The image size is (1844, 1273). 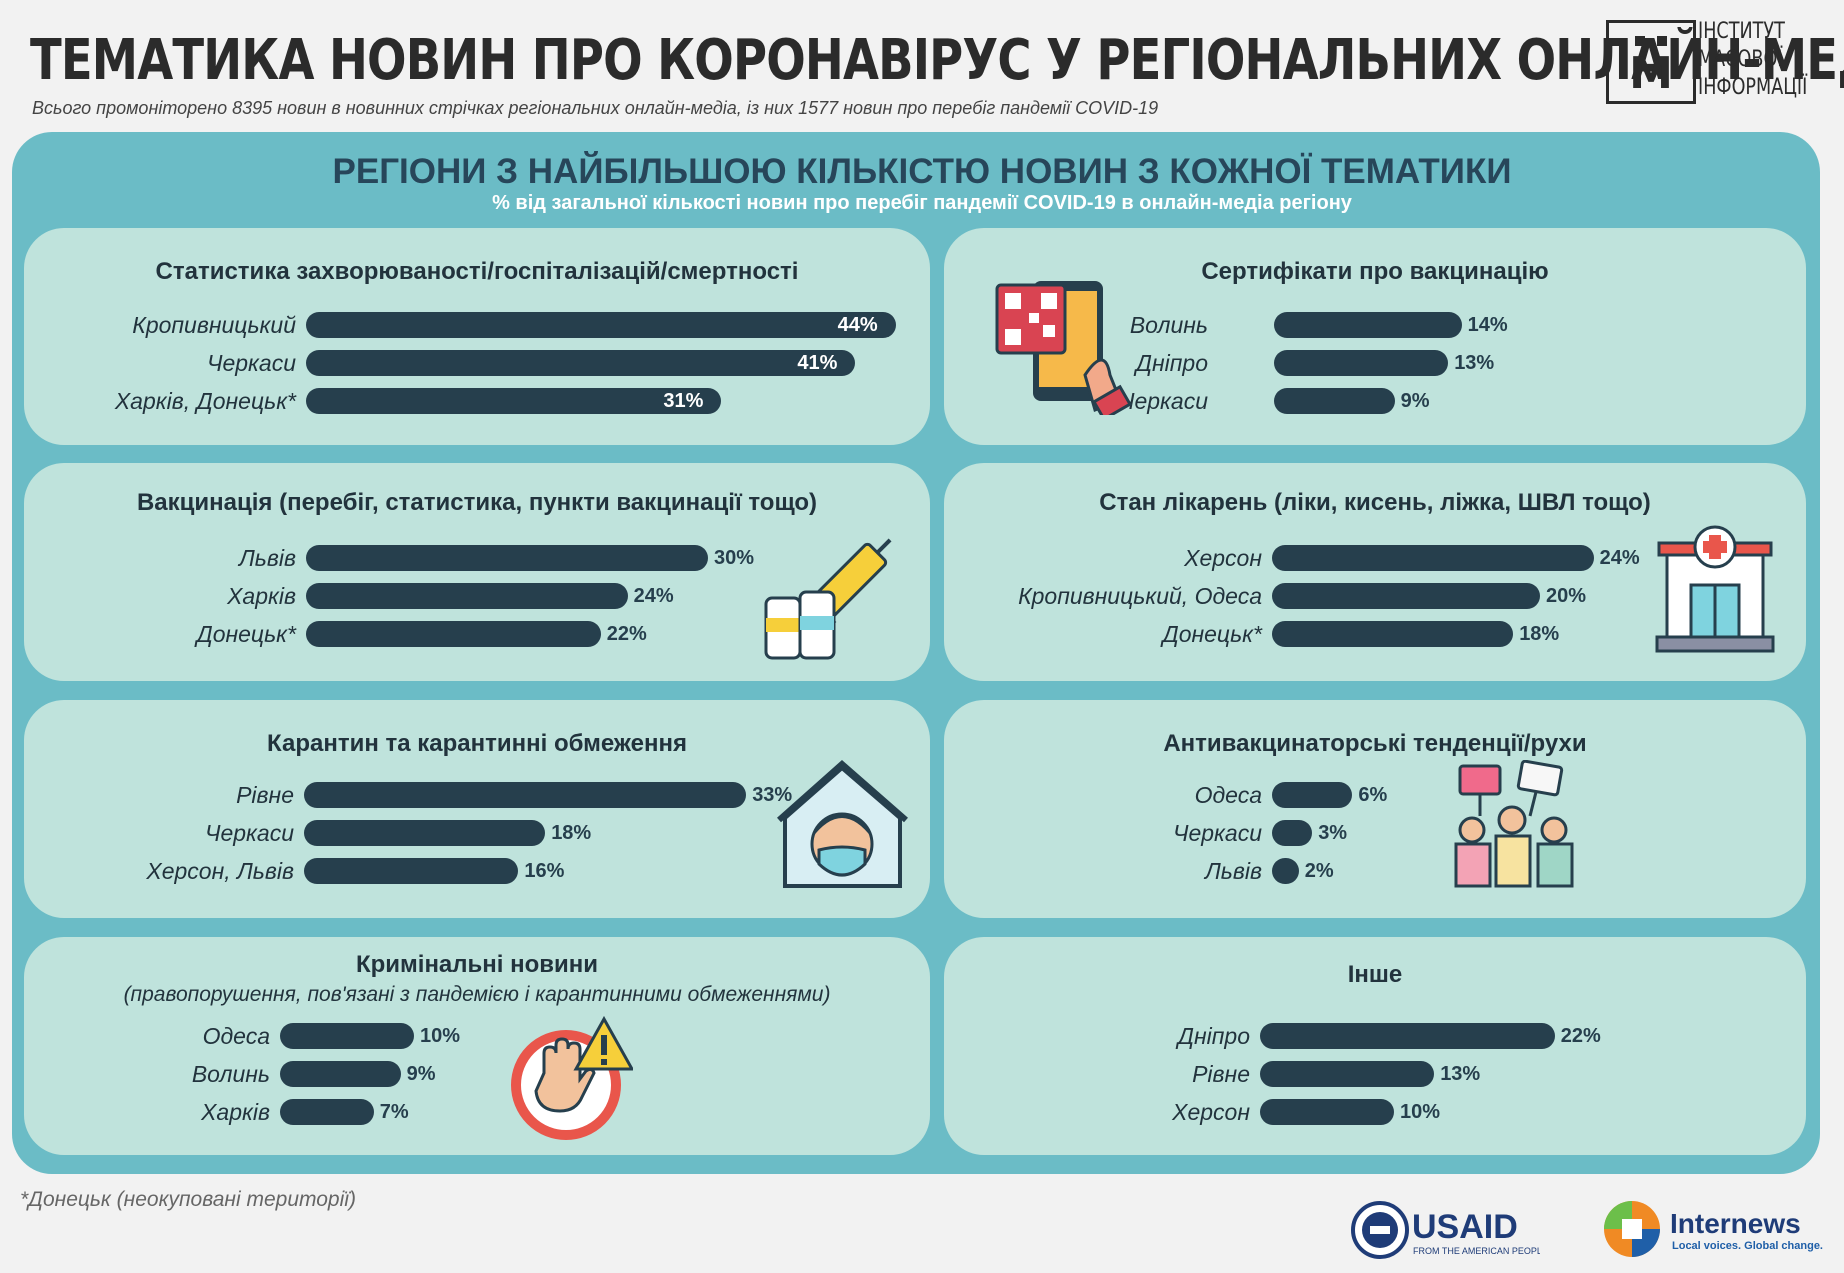 What do you see at coordinates (1064, 348) in the screenshot?
I see `qr-phone-icon` at bounding box center [1064, 348].